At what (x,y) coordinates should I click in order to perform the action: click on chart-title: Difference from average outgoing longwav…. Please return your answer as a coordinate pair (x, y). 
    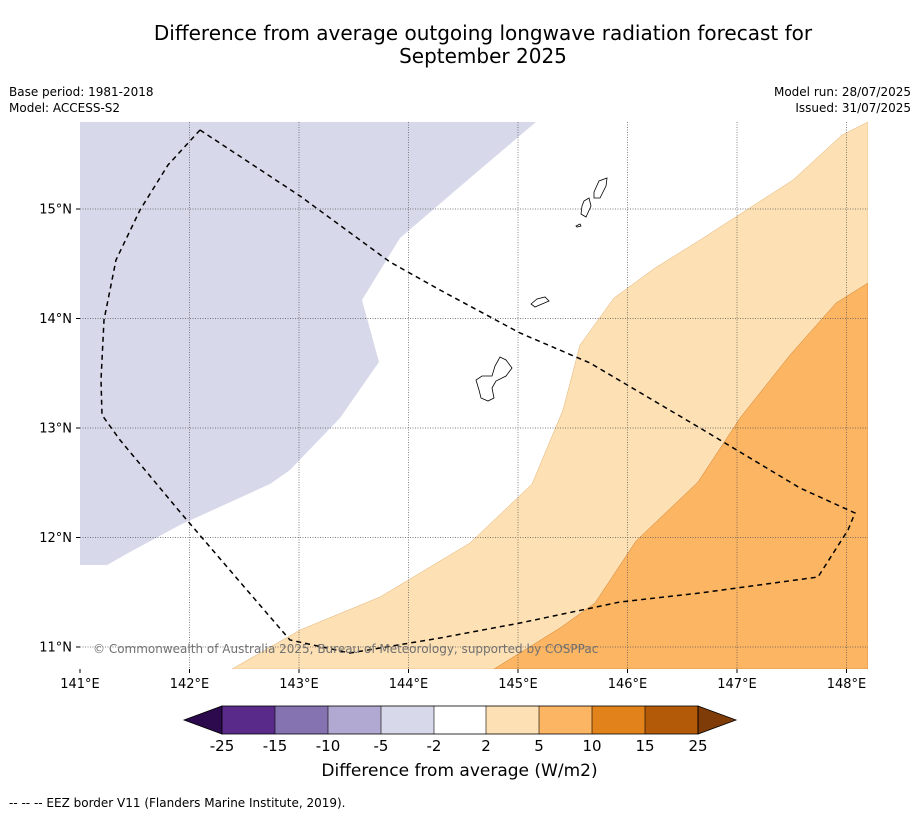
    Looking at the image, I should click on (459, 45).